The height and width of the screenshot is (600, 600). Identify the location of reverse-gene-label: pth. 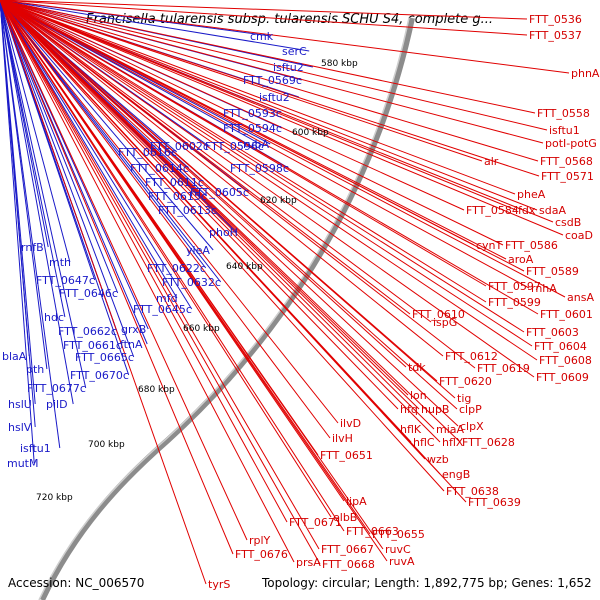
(35, 369).